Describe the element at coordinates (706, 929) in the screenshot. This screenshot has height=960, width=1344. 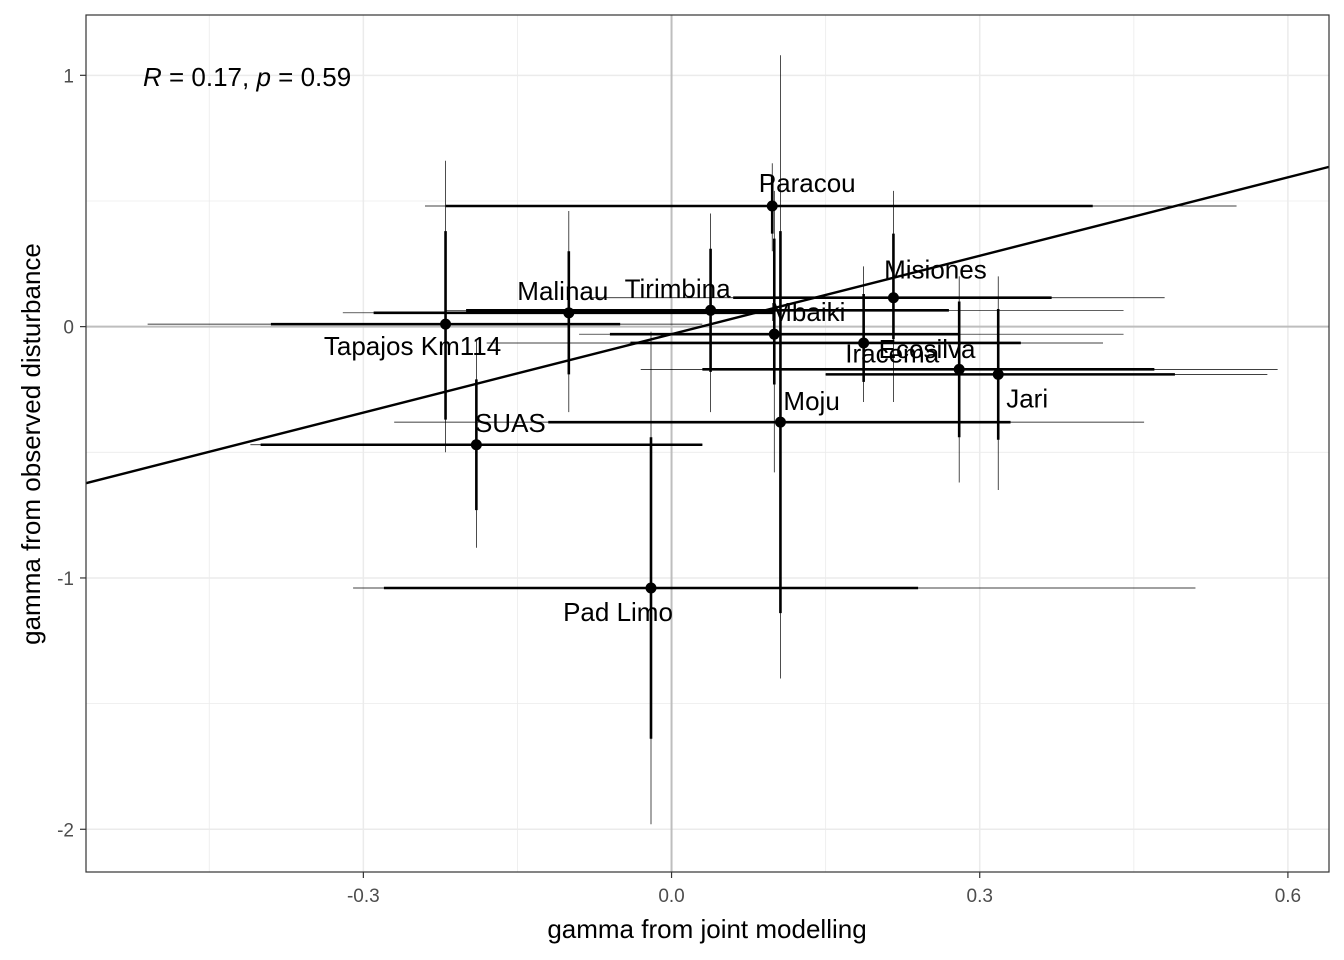
I see `x-axis-title: gamma from joint modelling` at that location.